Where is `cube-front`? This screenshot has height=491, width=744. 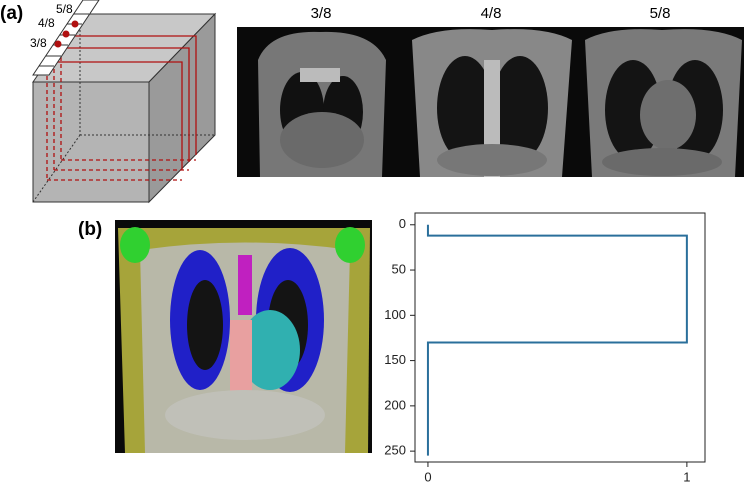
cube-front is located at coordinates (91, 142).